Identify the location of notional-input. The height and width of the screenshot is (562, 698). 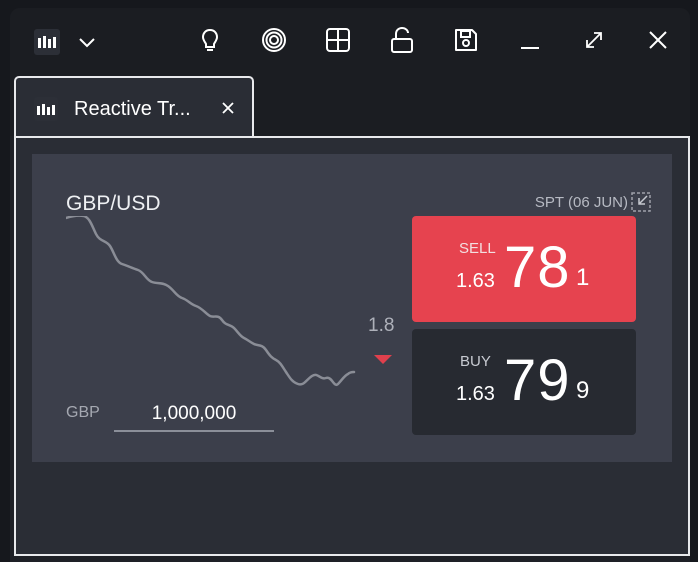
(194, 415).